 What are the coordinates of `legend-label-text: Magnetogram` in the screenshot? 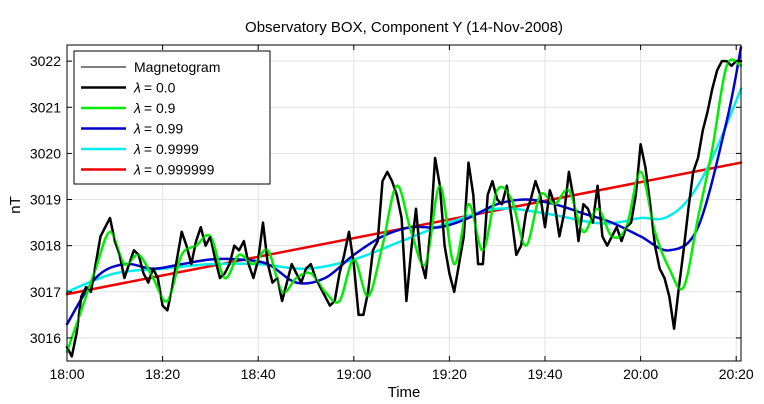 It's located at (177, 67).